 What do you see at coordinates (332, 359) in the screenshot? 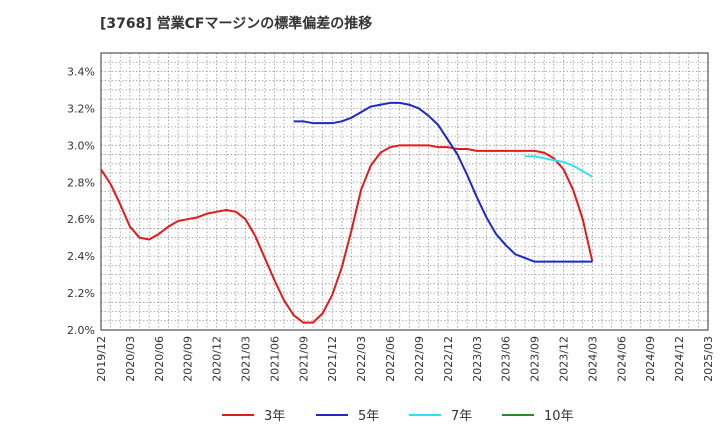
I see `x-tick-label: 2021/12` at bounding box center [332, 359].